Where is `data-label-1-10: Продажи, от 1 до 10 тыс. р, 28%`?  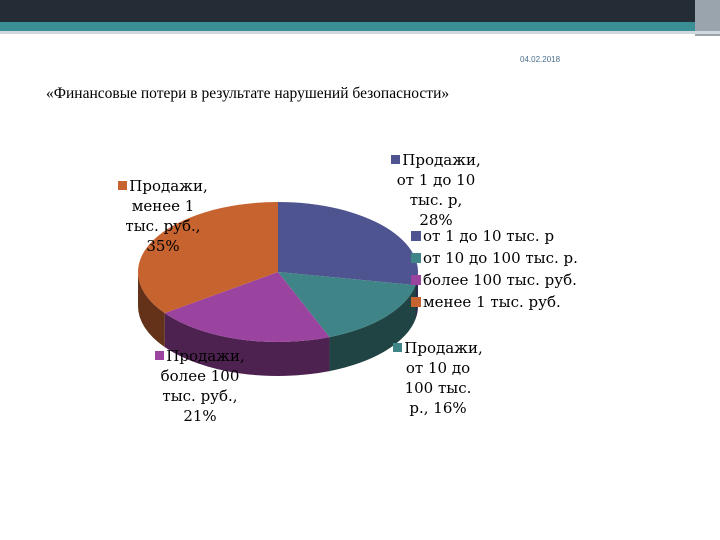 data-label-1-10: Продажи, от 1 до 10 тыс. р, 28% is located at coordinates (436, 190).